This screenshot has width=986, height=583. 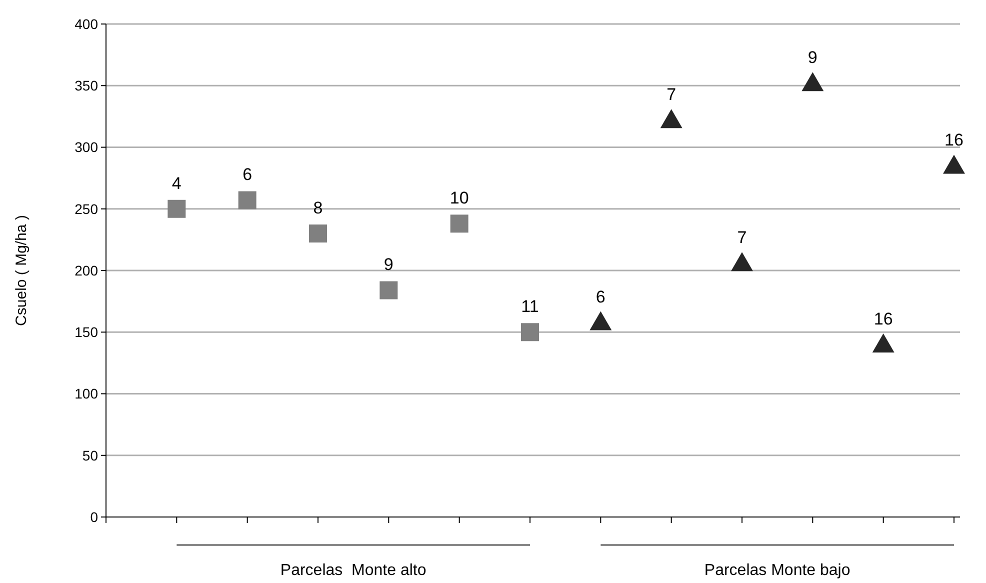 What do you see at coordinates (21, 270) in the screenshot?
I see `y-axis-title: Csuelo ( Mg/ha )` at bounding box center [21, 270].